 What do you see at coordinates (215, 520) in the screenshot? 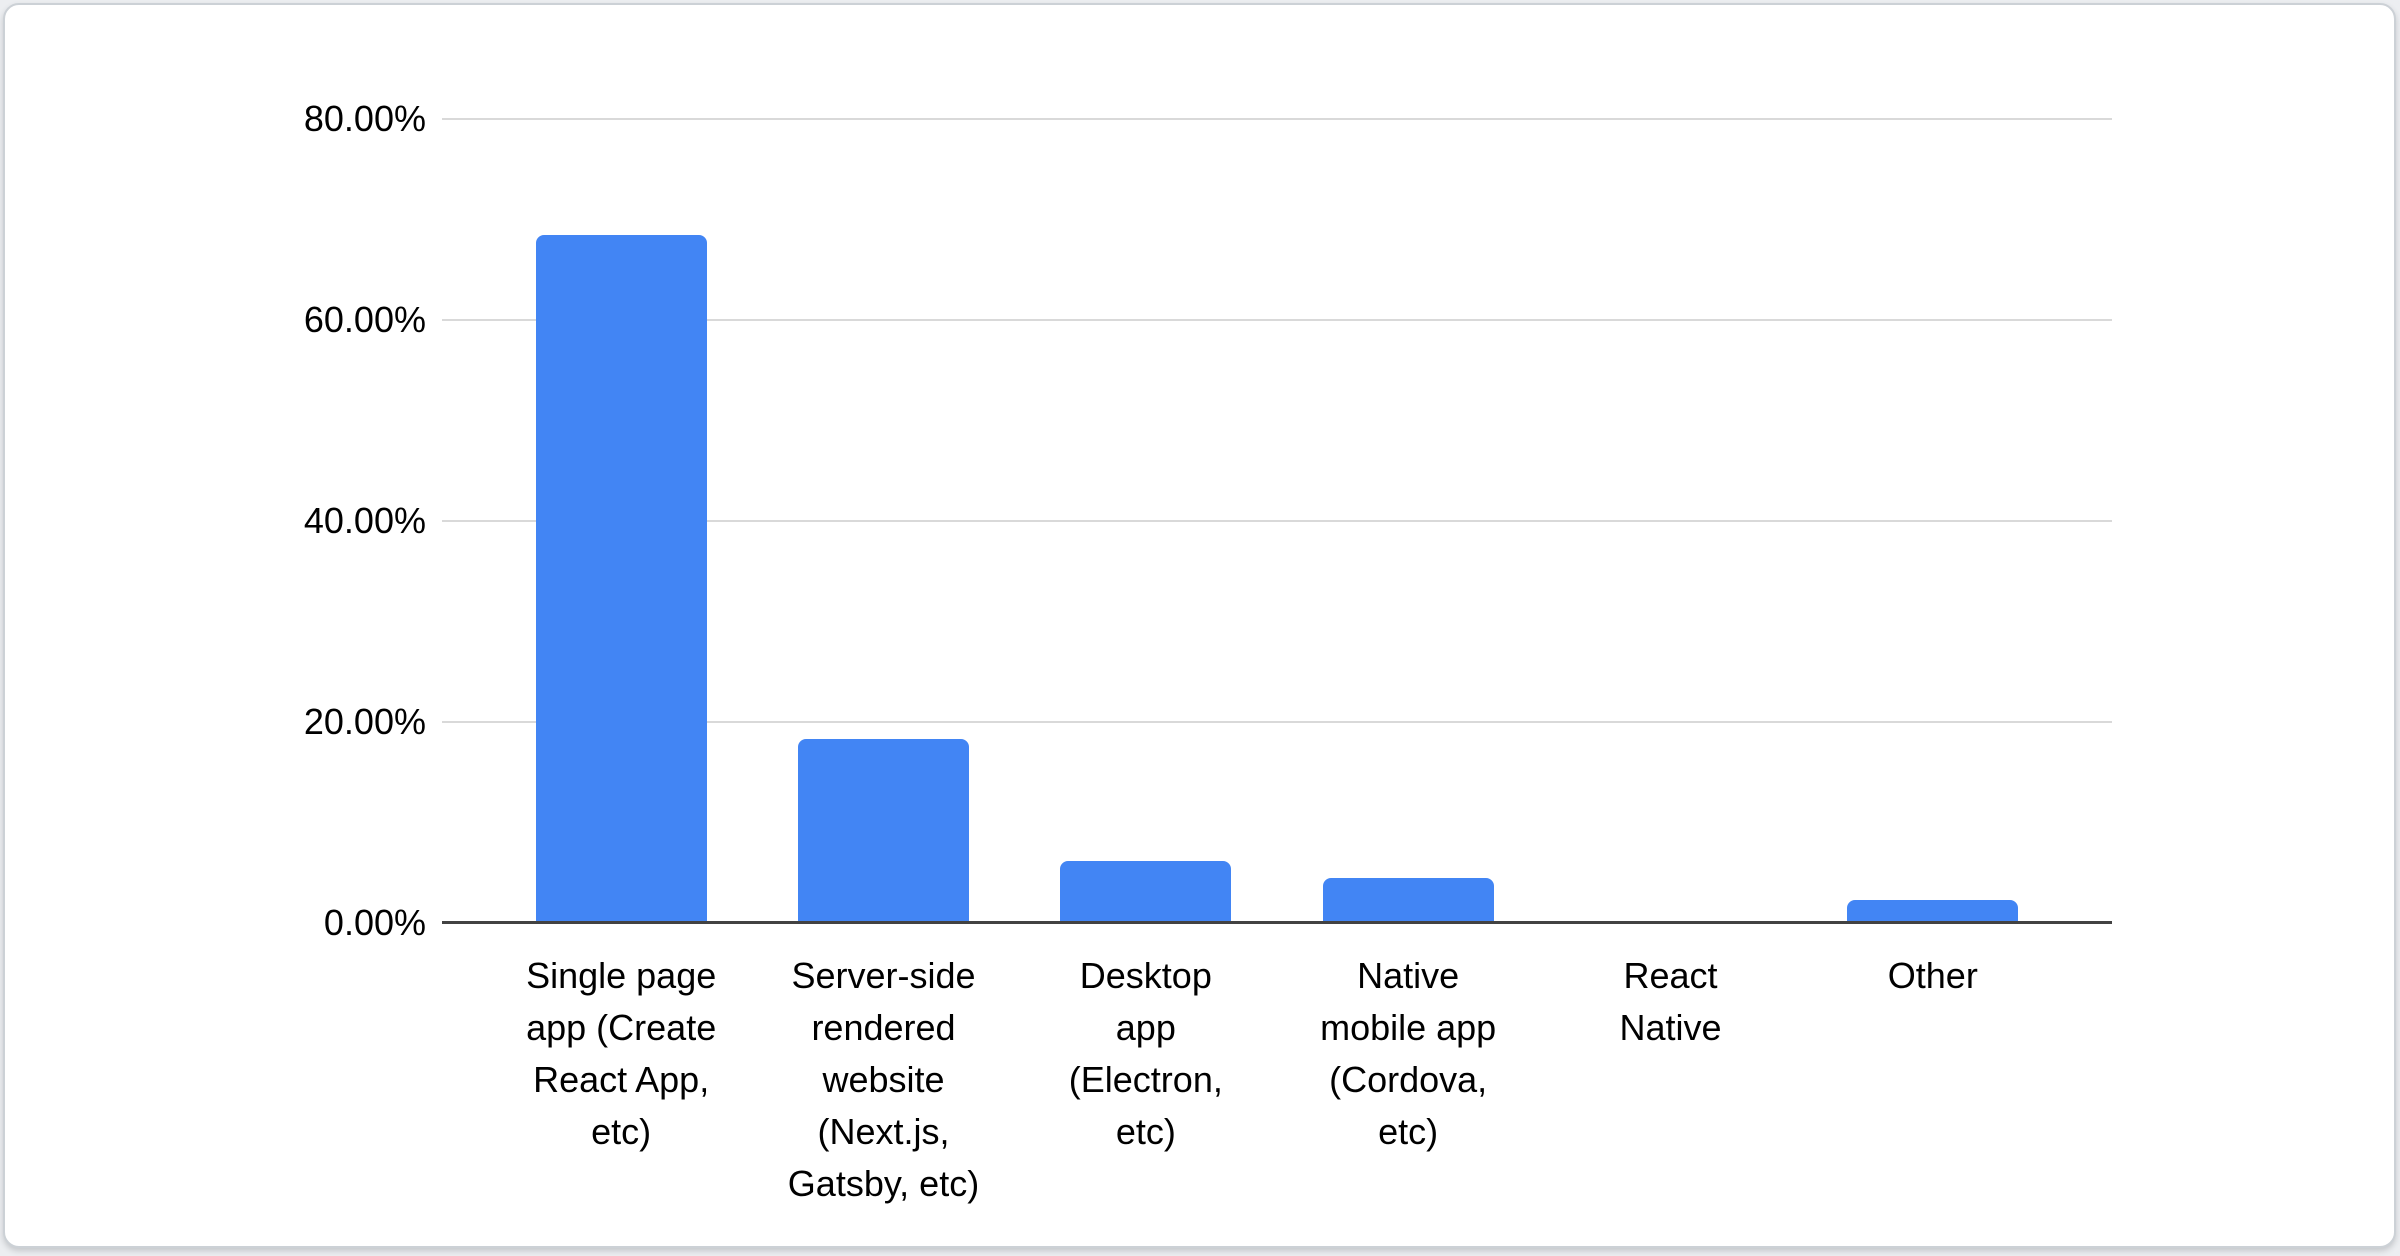
I see `y-axis: 80.00% 60.00% 40.00% 20.00% 0.00%` at bounding box center [215, 520].